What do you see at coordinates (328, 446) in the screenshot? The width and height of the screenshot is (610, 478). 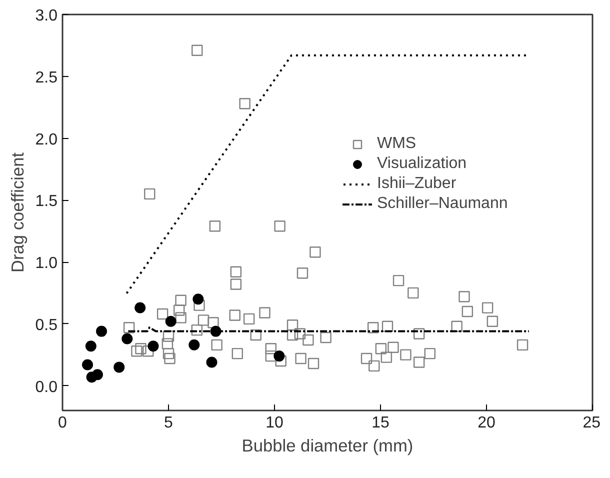 I see `x-axis-title: Bubble diameter (mm)` at bounding box center [328, 446].